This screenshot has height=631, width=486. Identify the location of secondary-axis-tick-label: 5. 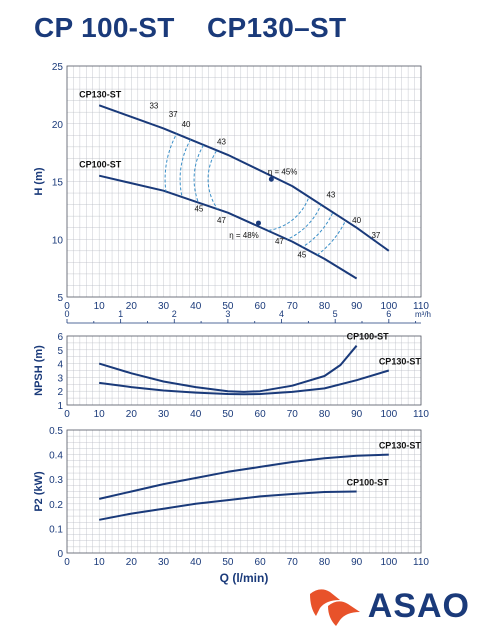
(335, 314).